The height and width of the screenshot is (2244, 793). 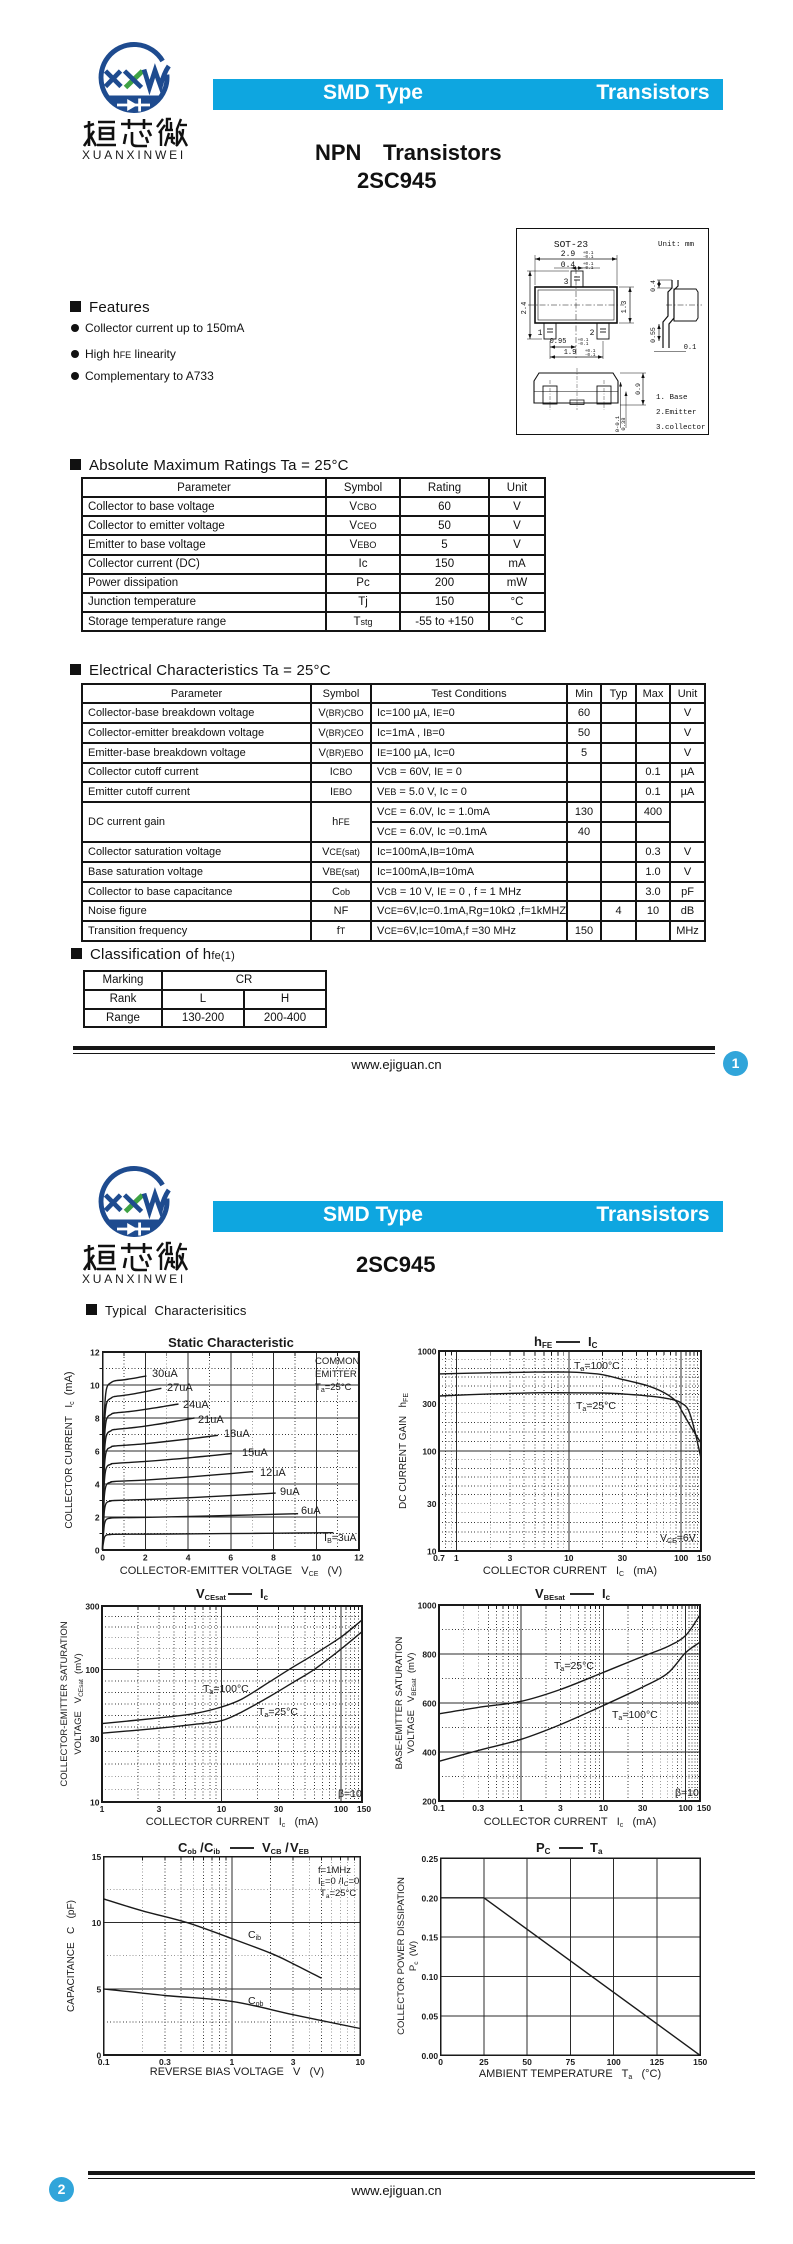 What do you see at coordinates (412, 1703) in the screenshot?
I see `svg-text: VOLTAGE VBEsat (mV)` at bounding box center [412, 1703].